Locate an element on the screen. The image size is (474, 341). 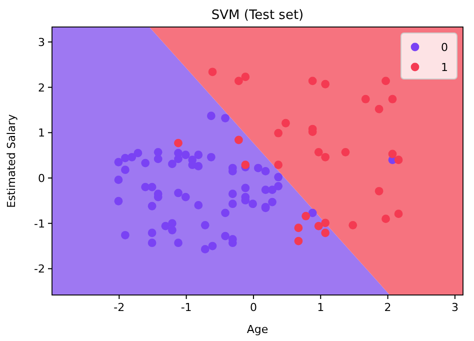
x-tick-label: -1 is located at coordinates (186, 307).